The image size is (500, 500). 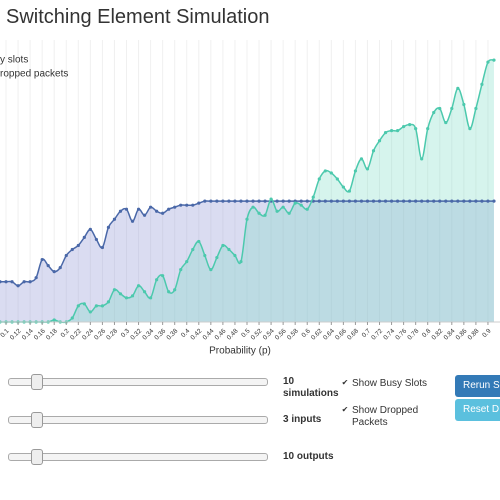 What do you see at coordinates (197, 334) in the screenshot?
I see `x-tick-label: 0.42` at bounding box center [197, 334].